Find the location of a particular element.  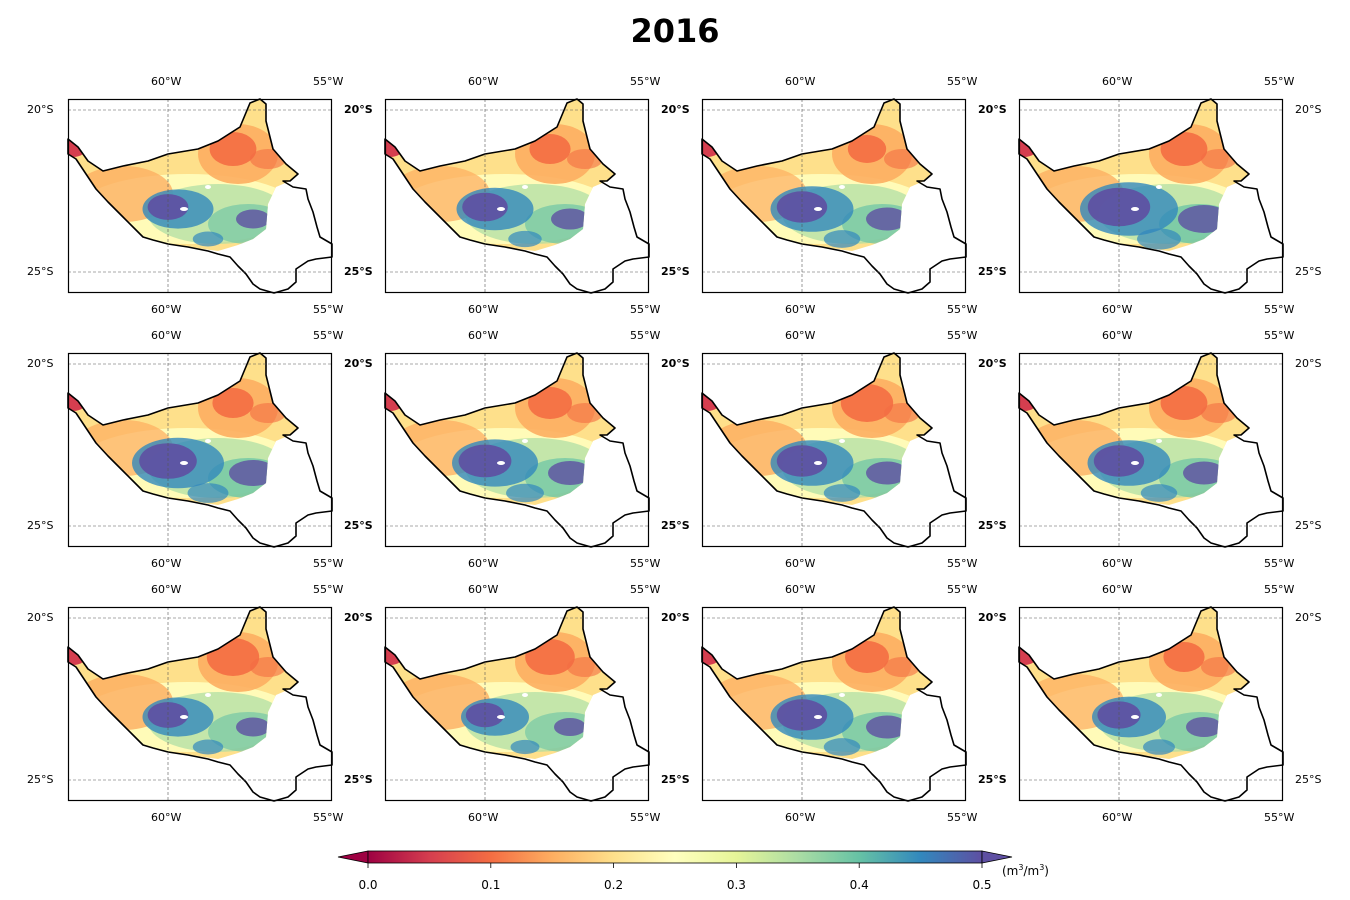

colorbar-tick-label: 0.5 is located at coordinates (982, 885).